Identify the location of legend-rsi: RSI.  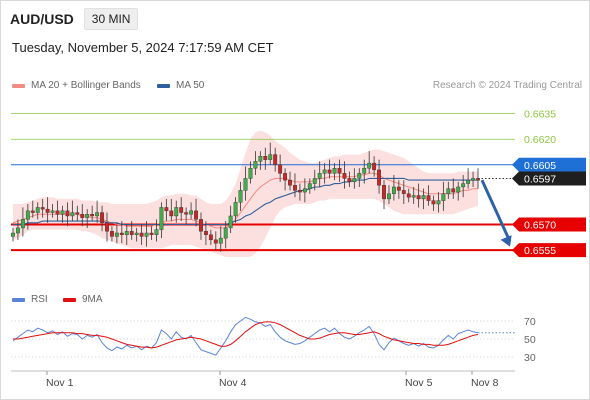
(30, 299).